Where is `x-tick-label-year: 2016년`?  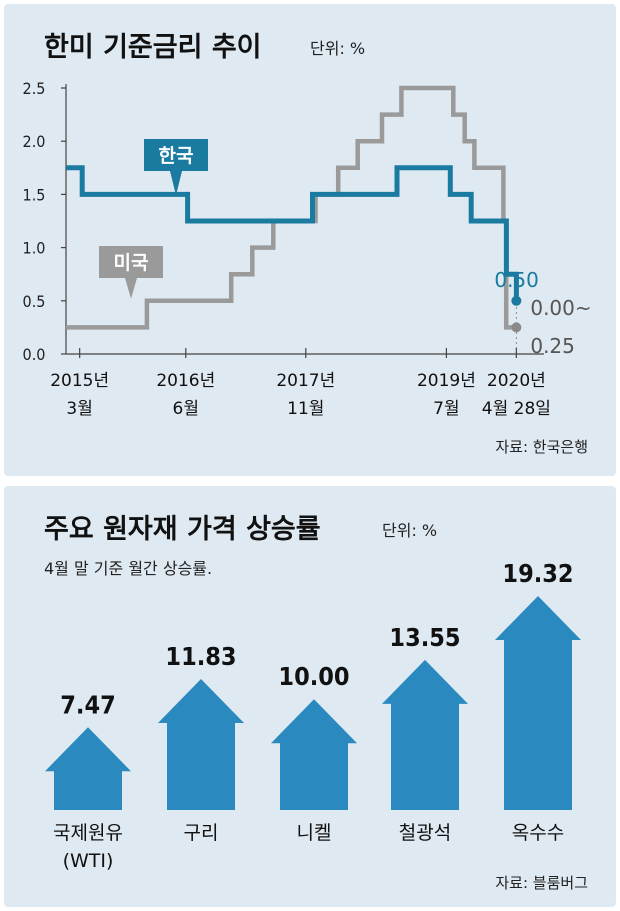
x-tick-label-year: 2016년 is located at coordinates (185, 381).